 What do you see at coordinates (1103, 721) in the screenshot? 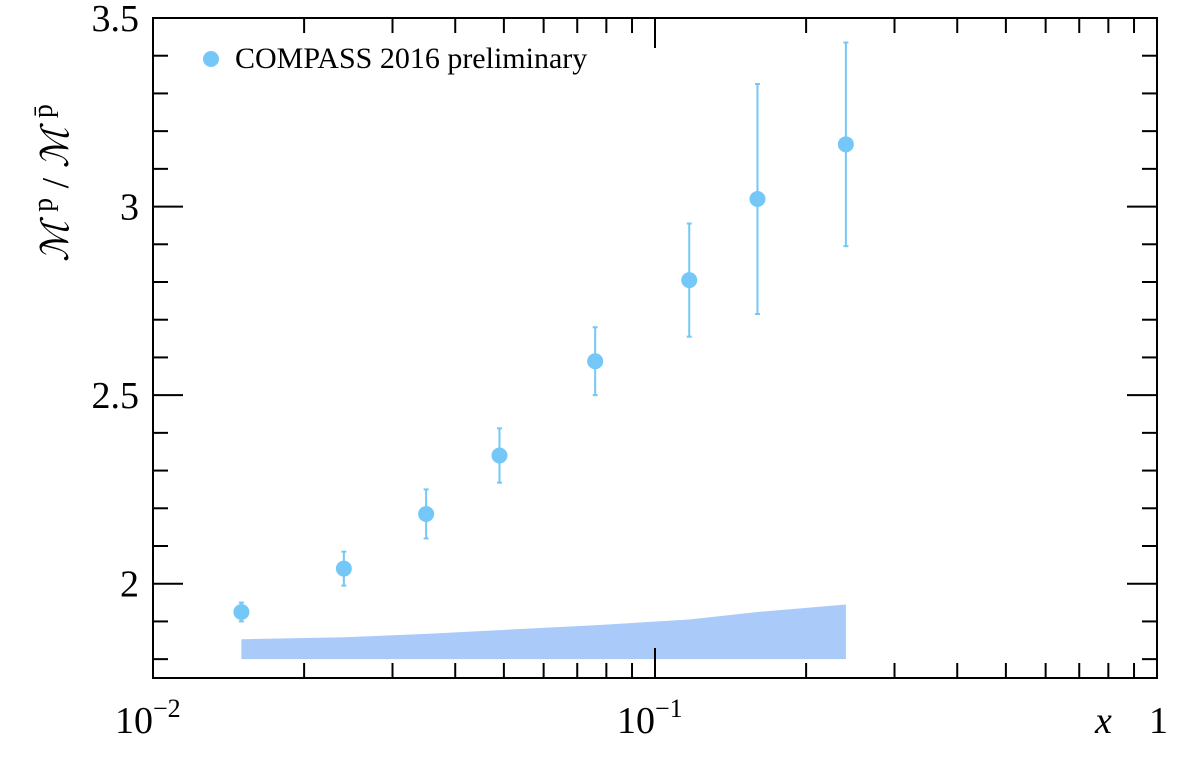
I see `x-axis-label: x` at bounding box center [1103, 721].